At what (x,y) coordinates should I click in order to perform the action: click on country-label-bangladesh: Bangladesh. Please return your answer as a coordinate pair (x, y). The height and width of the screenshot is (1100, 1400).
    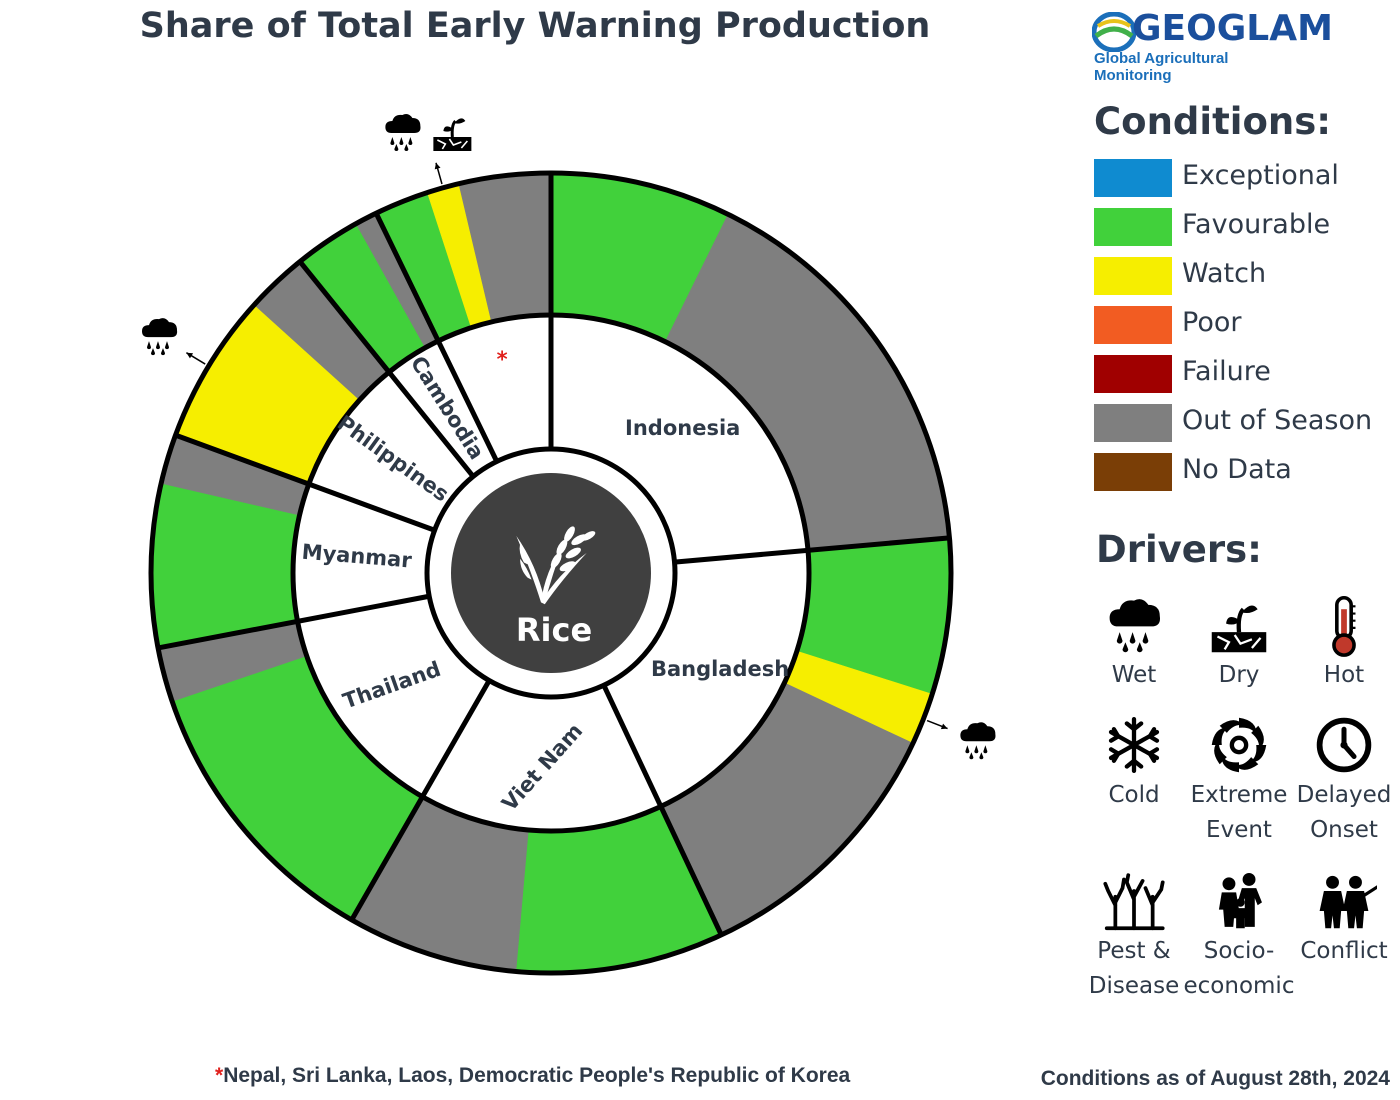
    Looking at the image, I should click on (720, 669).